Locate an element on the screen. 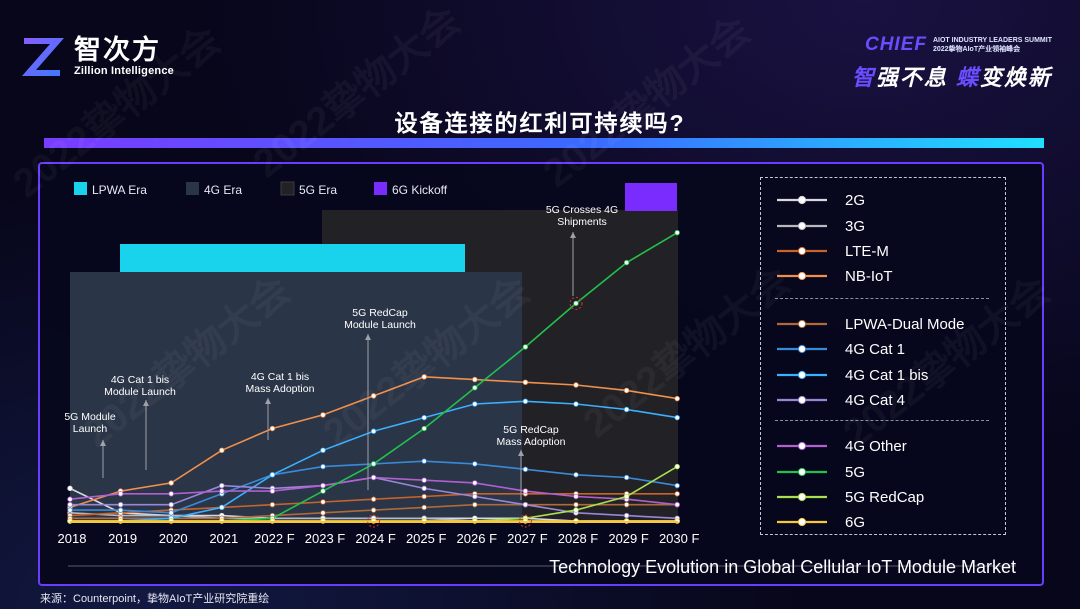 The image size is (1080, 609). era-legend-label: LPWA Era is located at coordinates (119, 190).